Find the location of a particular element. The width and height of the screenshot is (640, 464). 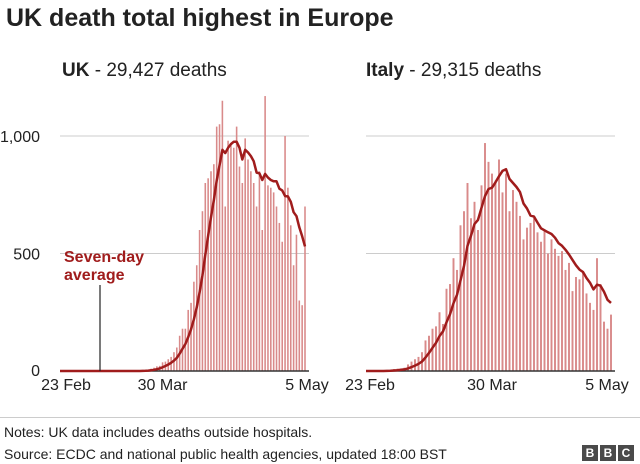

uk-death-total: 29,427 deaths is located at coordinates (166, 70).